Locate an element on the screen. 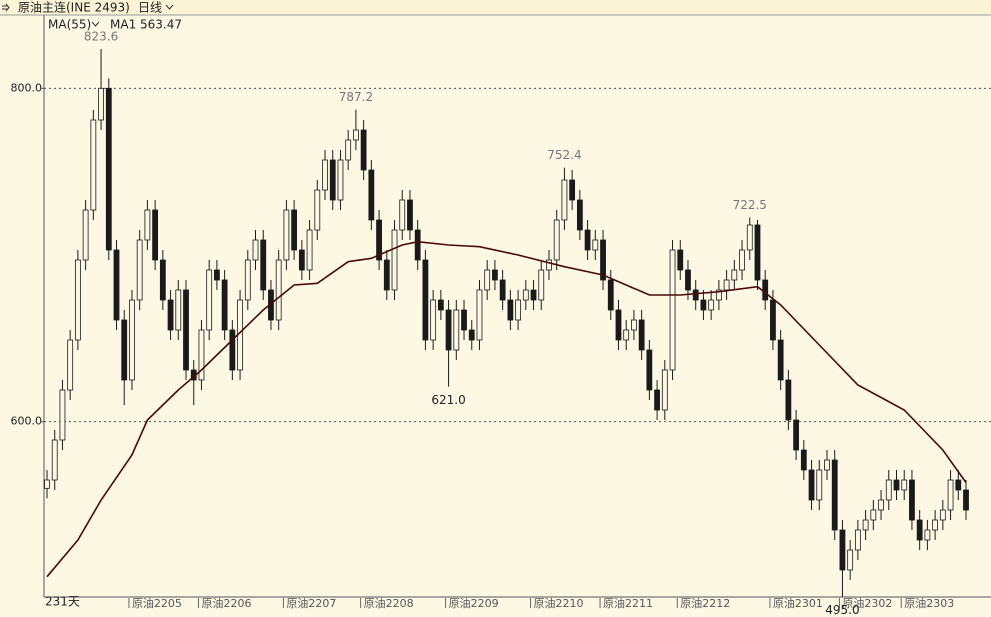 This screenshot has height=617, width=991. indicator: MA(55) is located at coordinates (69, 25).